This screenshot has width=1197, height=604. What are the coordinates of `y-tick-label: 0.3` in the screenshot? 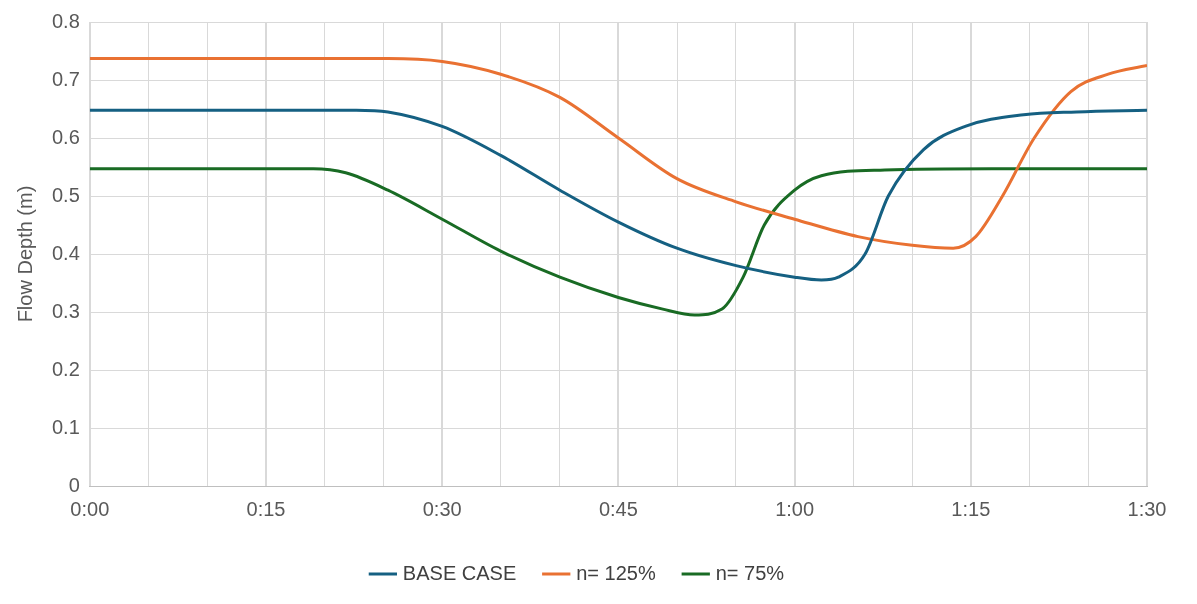 It's located at (65, 310).